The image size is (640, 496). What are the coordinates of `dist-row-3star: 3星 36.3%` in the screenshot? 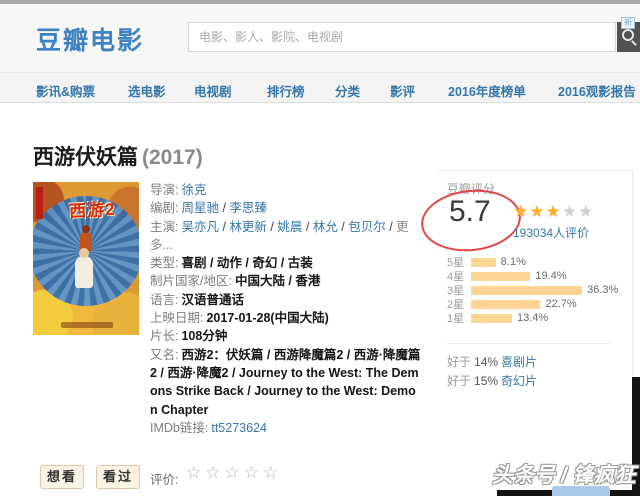 It's located at (532, 290).